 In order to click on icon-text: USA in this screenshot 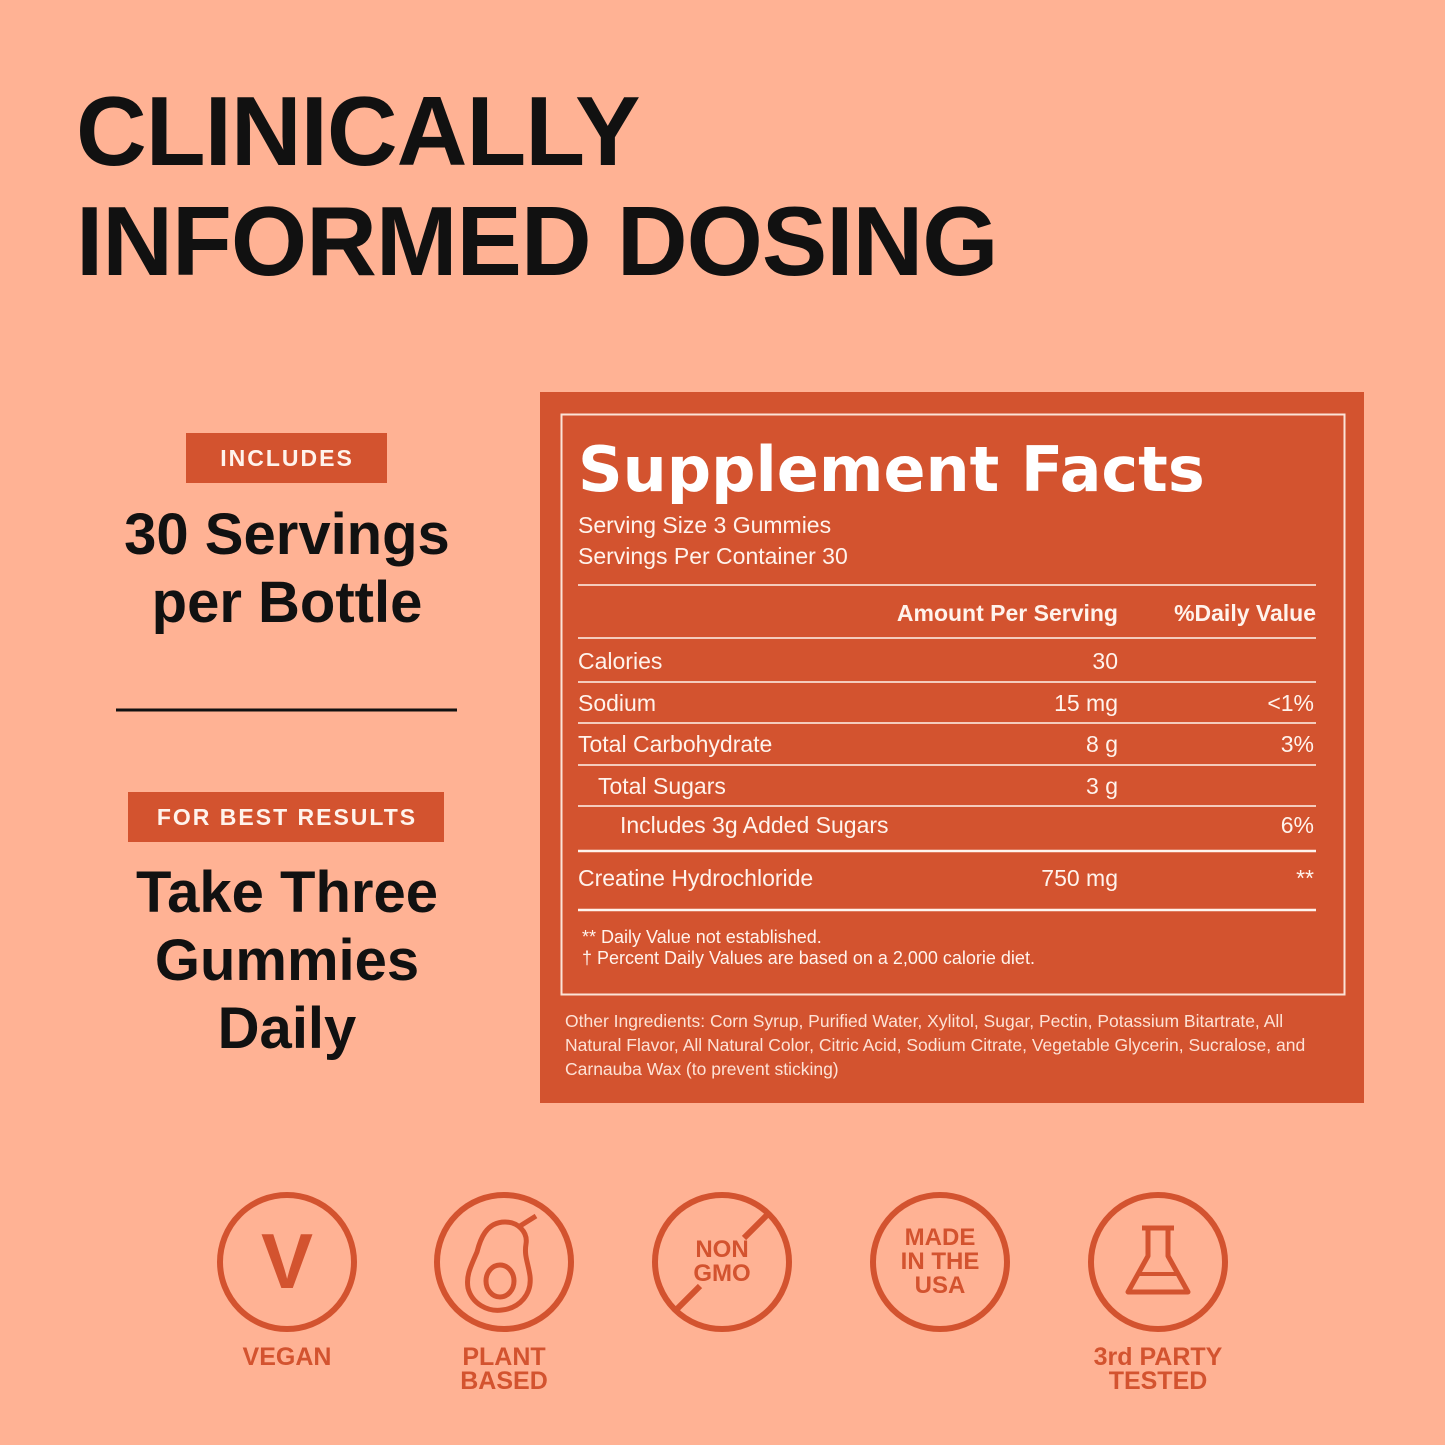, I will do `click(940, 1285)`.